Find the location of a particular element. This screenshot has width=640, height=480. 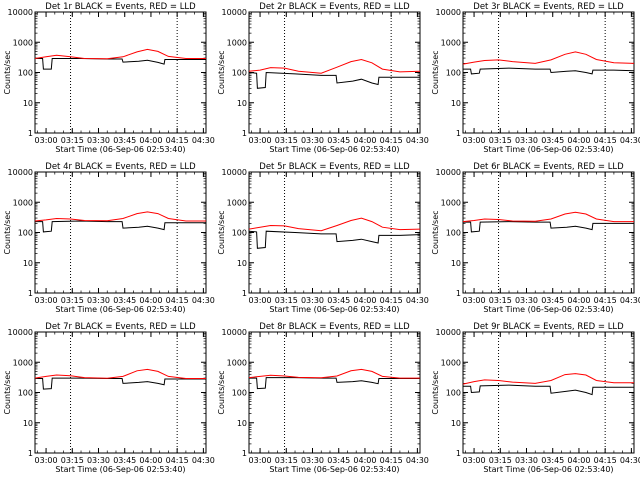

chart-title: Det 8r BLACK = Events, RED = LLD is located at coordinates (334, 327).